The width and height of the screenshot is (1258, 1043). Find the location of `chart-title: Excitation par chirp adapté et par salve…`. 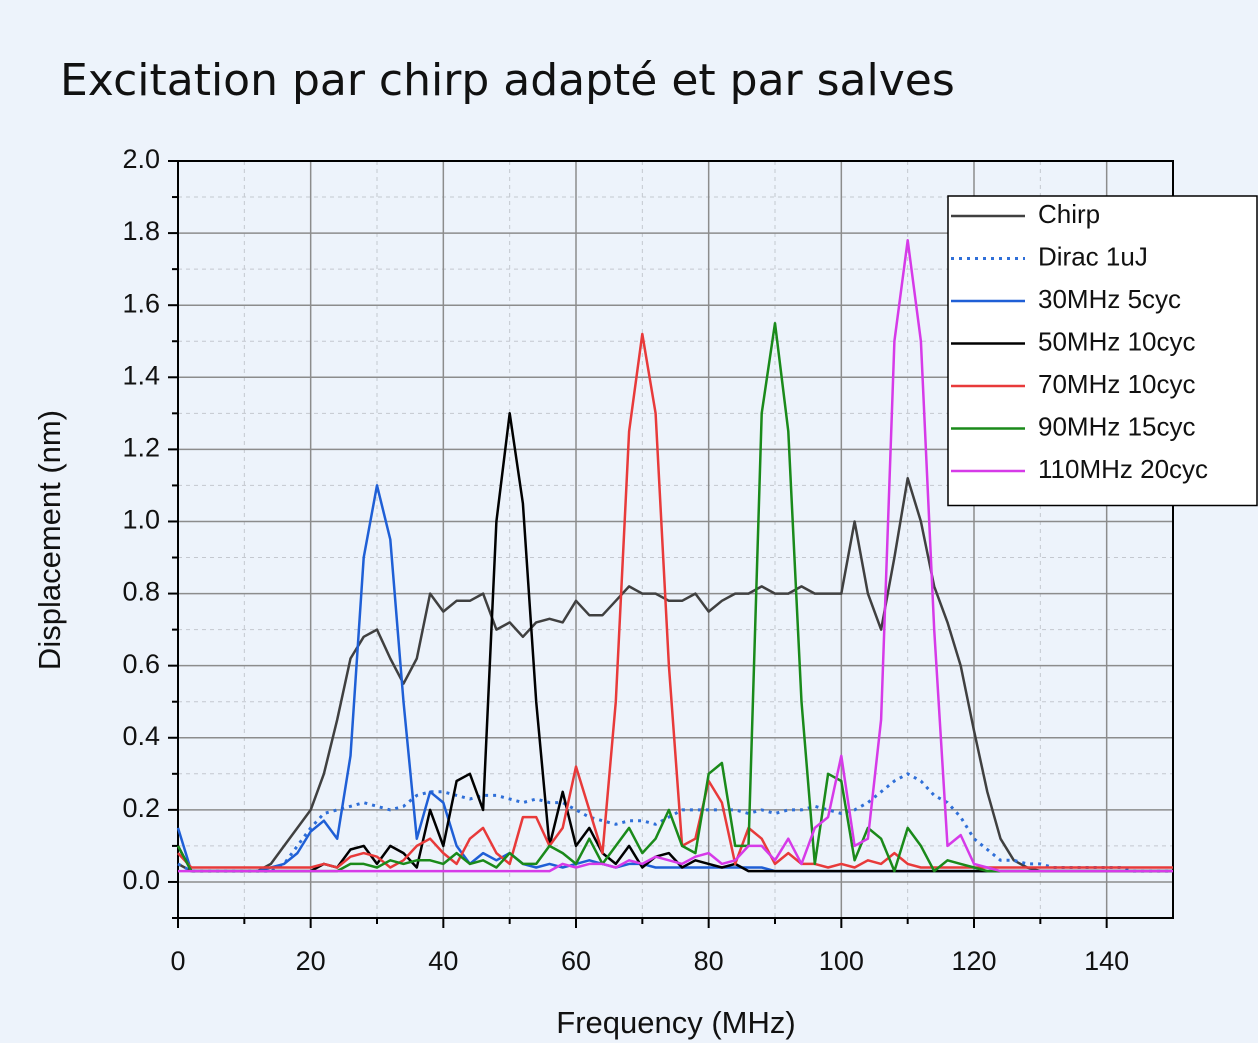

chart-title: Excitation par chirp adapté et par salve… is located at coordinates (507, 80).